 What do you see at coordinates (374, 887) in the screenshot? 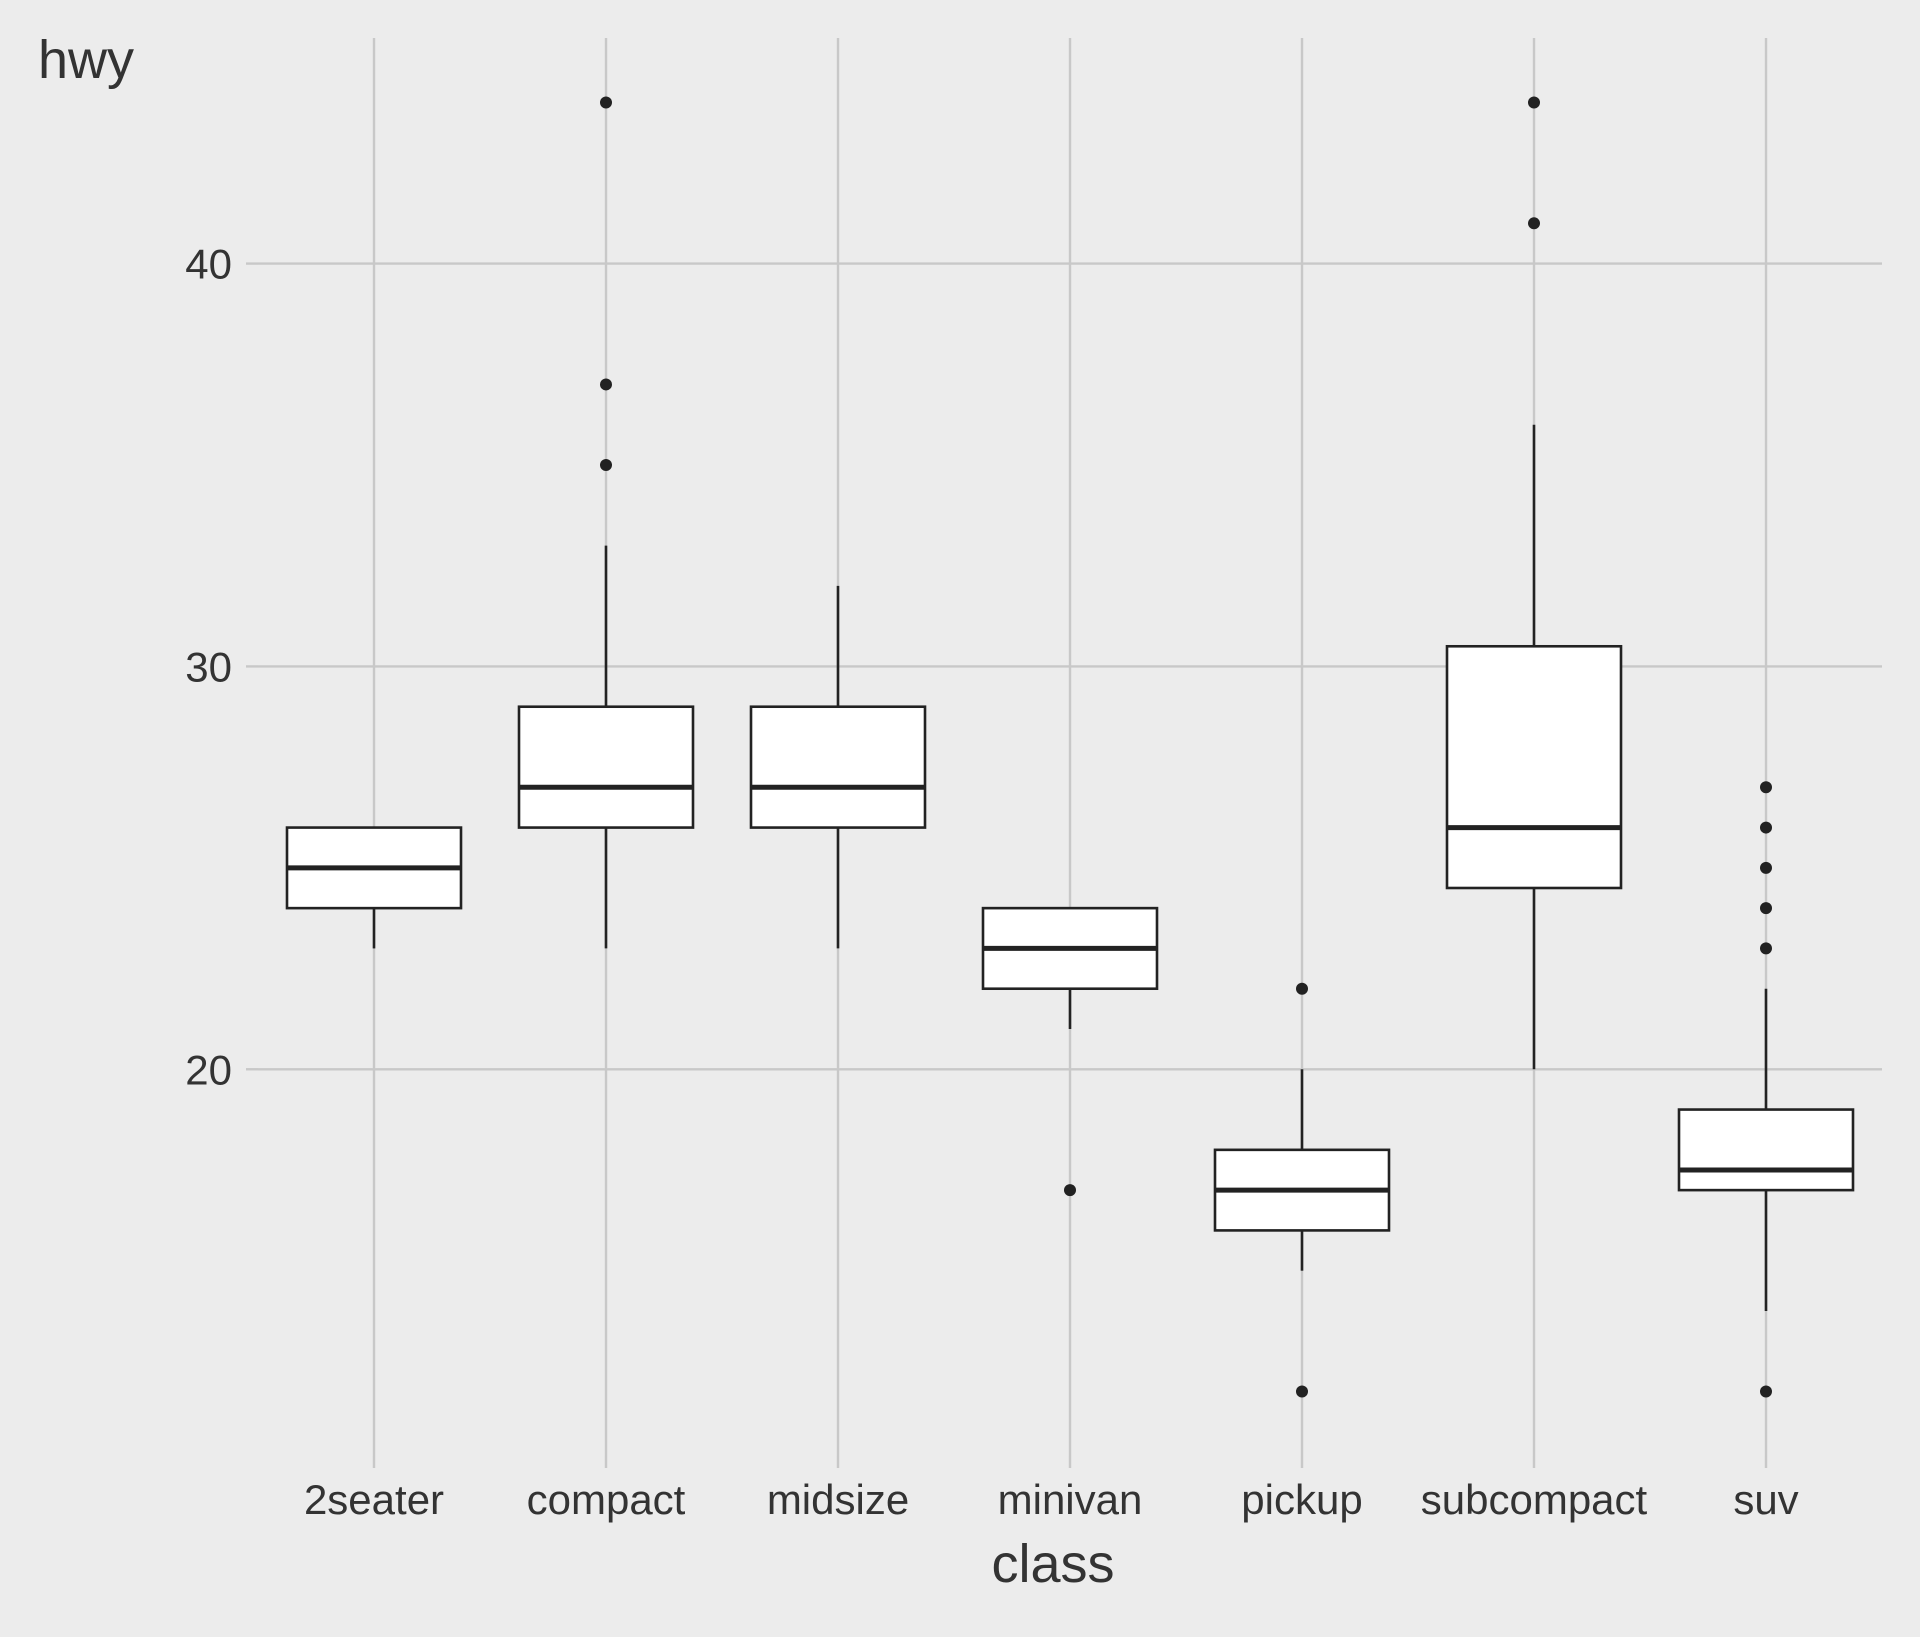
I see `box-2seater` at bounding box center [374, 887].